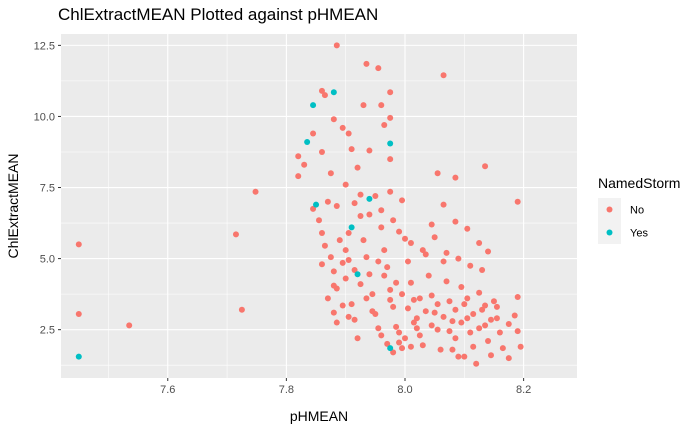 This screenshot has width=700, height=432. What do you see at coordinates (609, 232) in the screenshot?
I see `legend-point-yes` at bounding box center [609, 232].